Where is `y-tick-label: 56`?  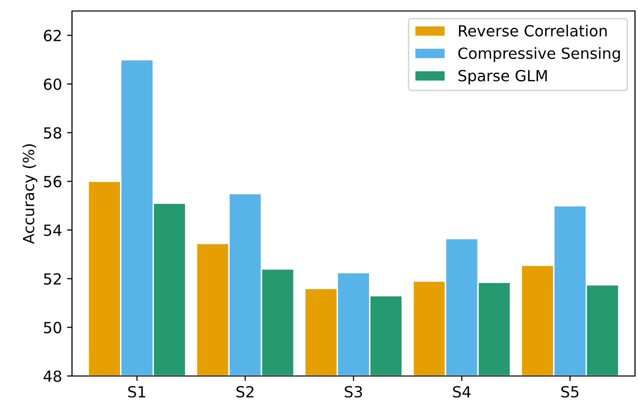 y-tick-label: 56 is located at coordinates (53, 182).